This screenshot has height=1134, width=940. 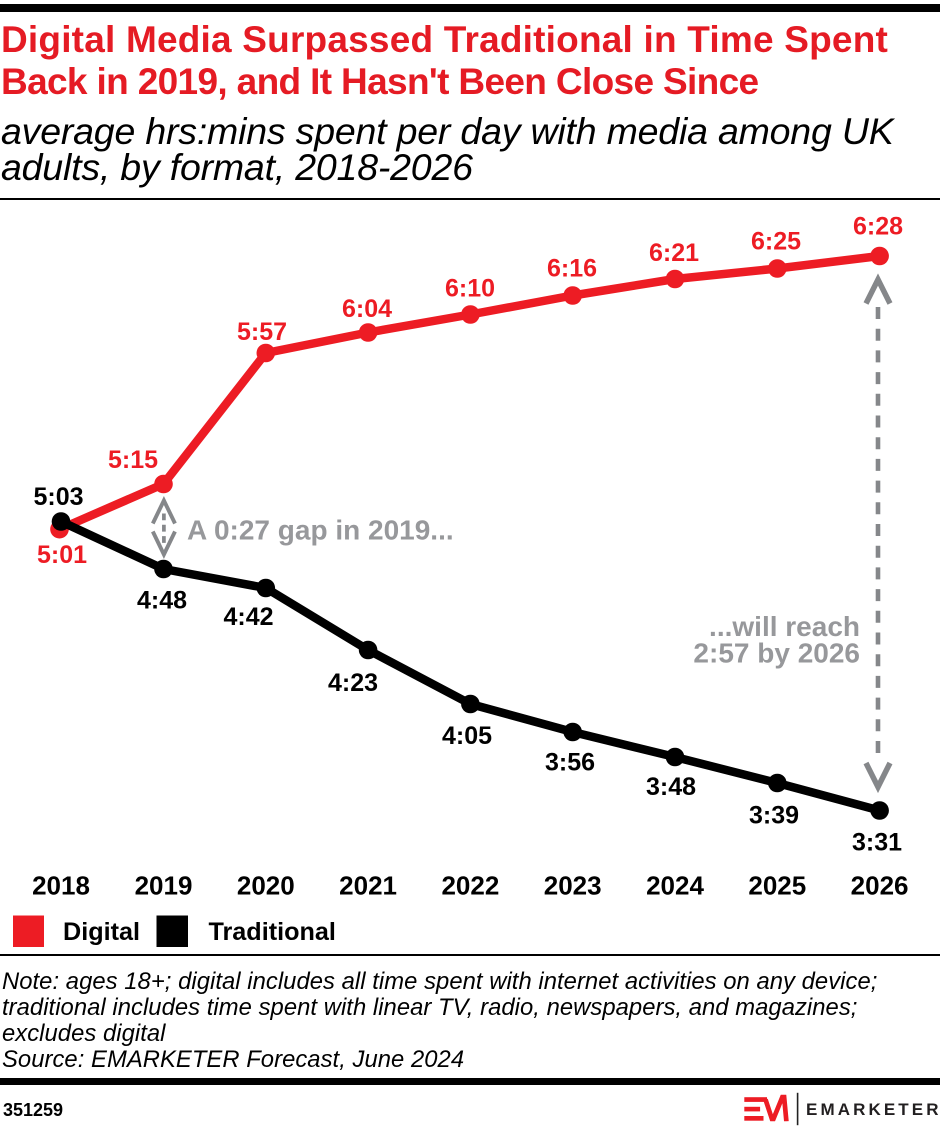 I want to click on svg-text: 3:48, so click(x=671, y=787).